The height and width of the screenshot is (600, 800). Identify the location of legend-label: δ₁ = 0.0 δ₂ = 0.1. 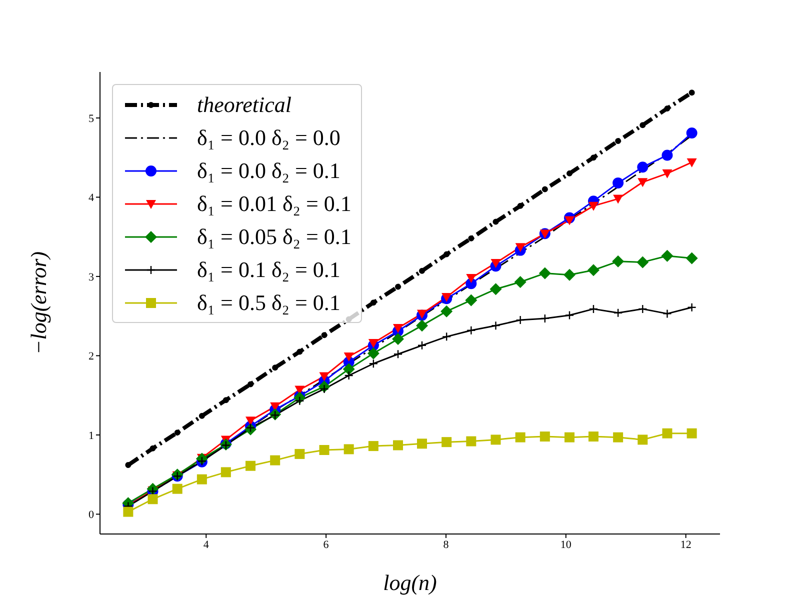
(268, 171).